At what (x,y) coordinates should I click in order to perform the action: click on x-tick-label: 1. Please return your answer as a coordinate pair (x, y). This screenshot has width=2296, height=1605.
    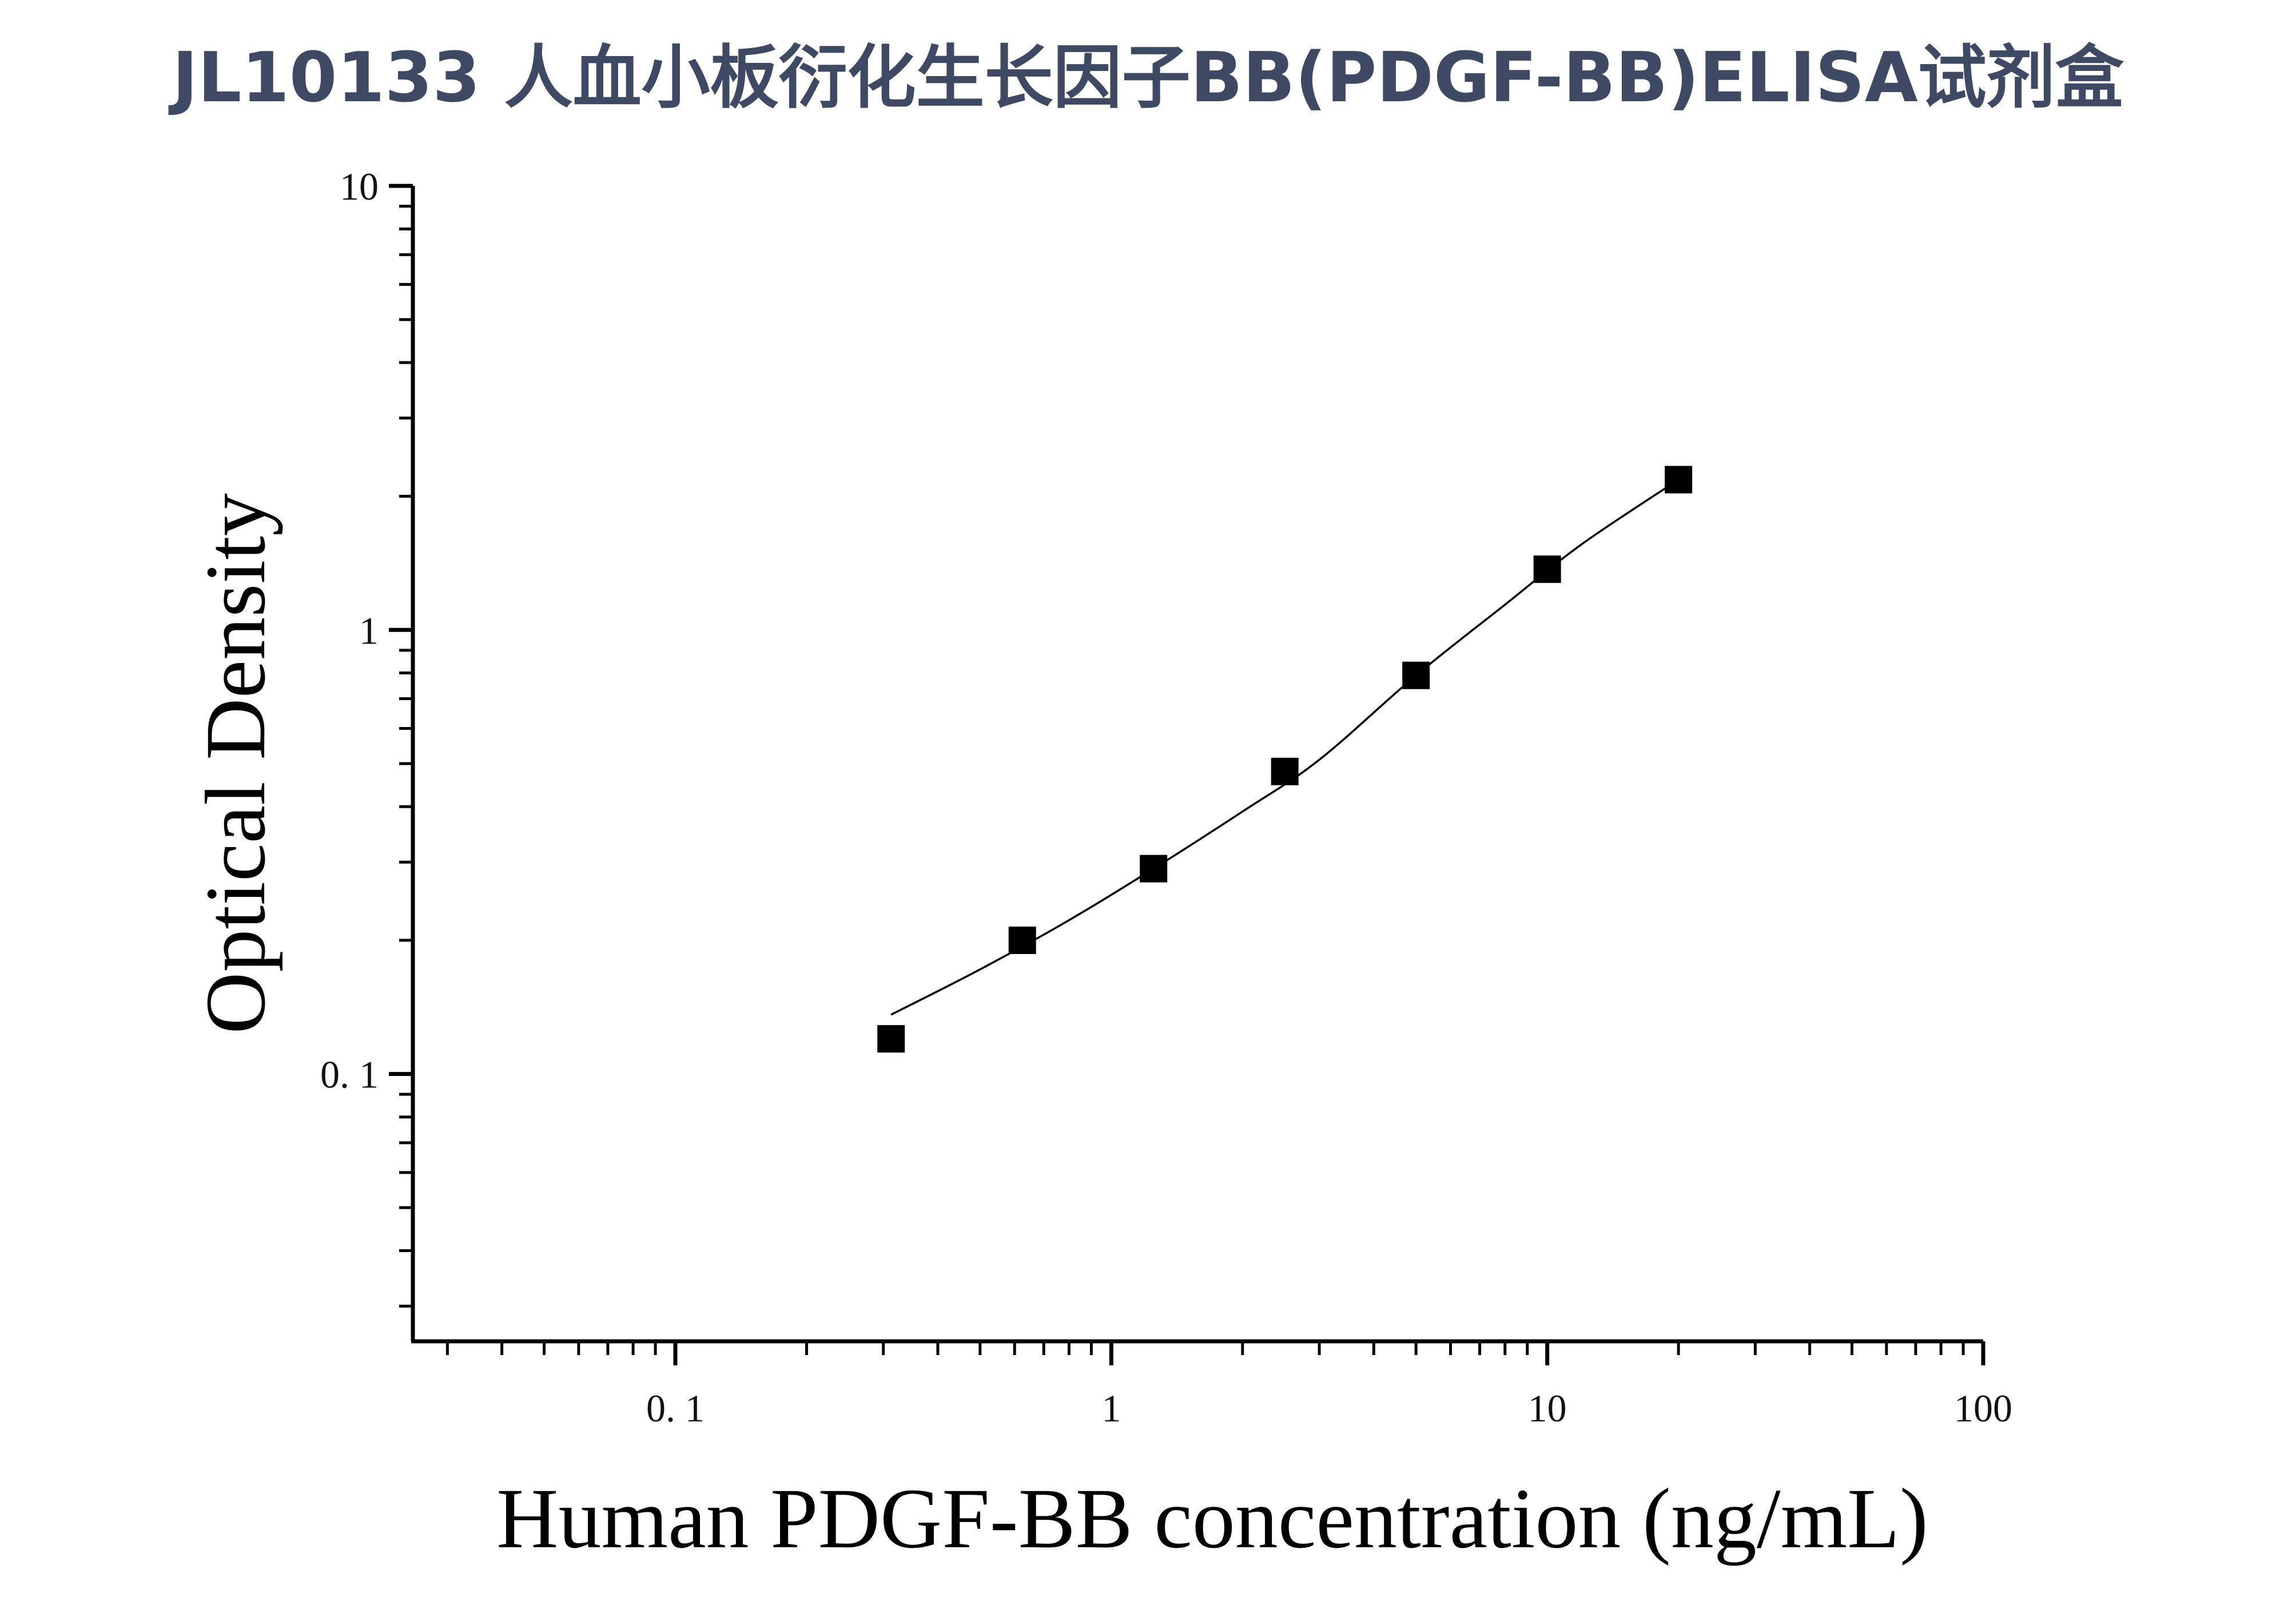
    Looking at the image, I should click on (1111, 1408).